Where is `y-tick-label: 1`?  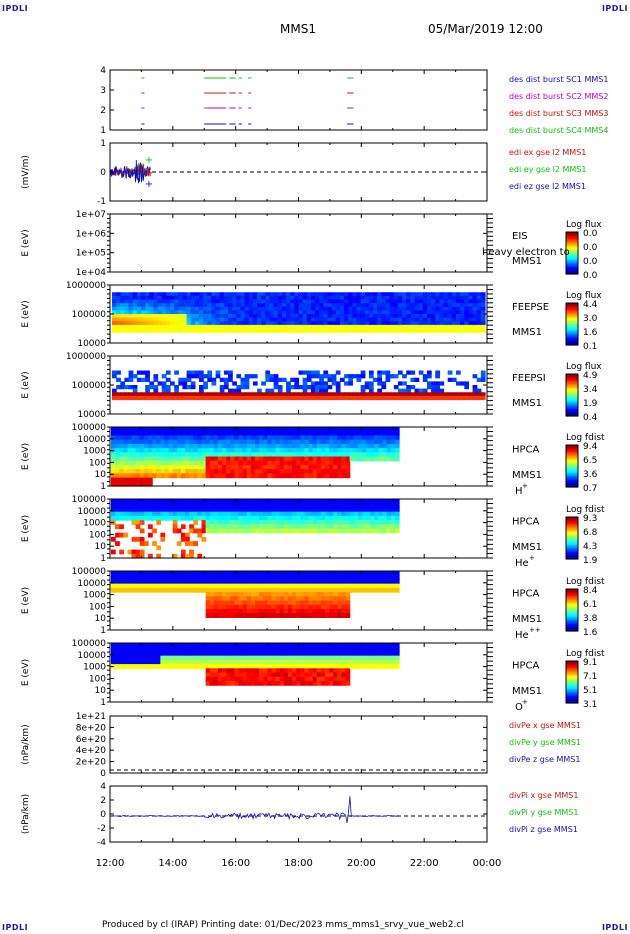
y-tick-label: 1 is located at coordinates (103, 131).